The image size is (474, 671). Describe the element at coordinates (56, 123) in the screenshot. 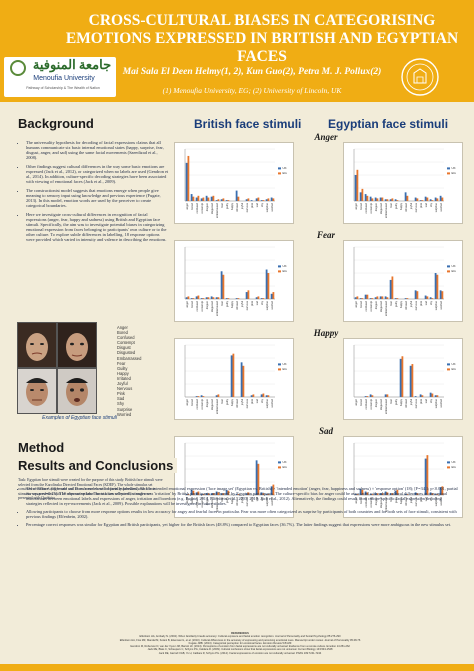

I see `background-heading: Background` at that location.